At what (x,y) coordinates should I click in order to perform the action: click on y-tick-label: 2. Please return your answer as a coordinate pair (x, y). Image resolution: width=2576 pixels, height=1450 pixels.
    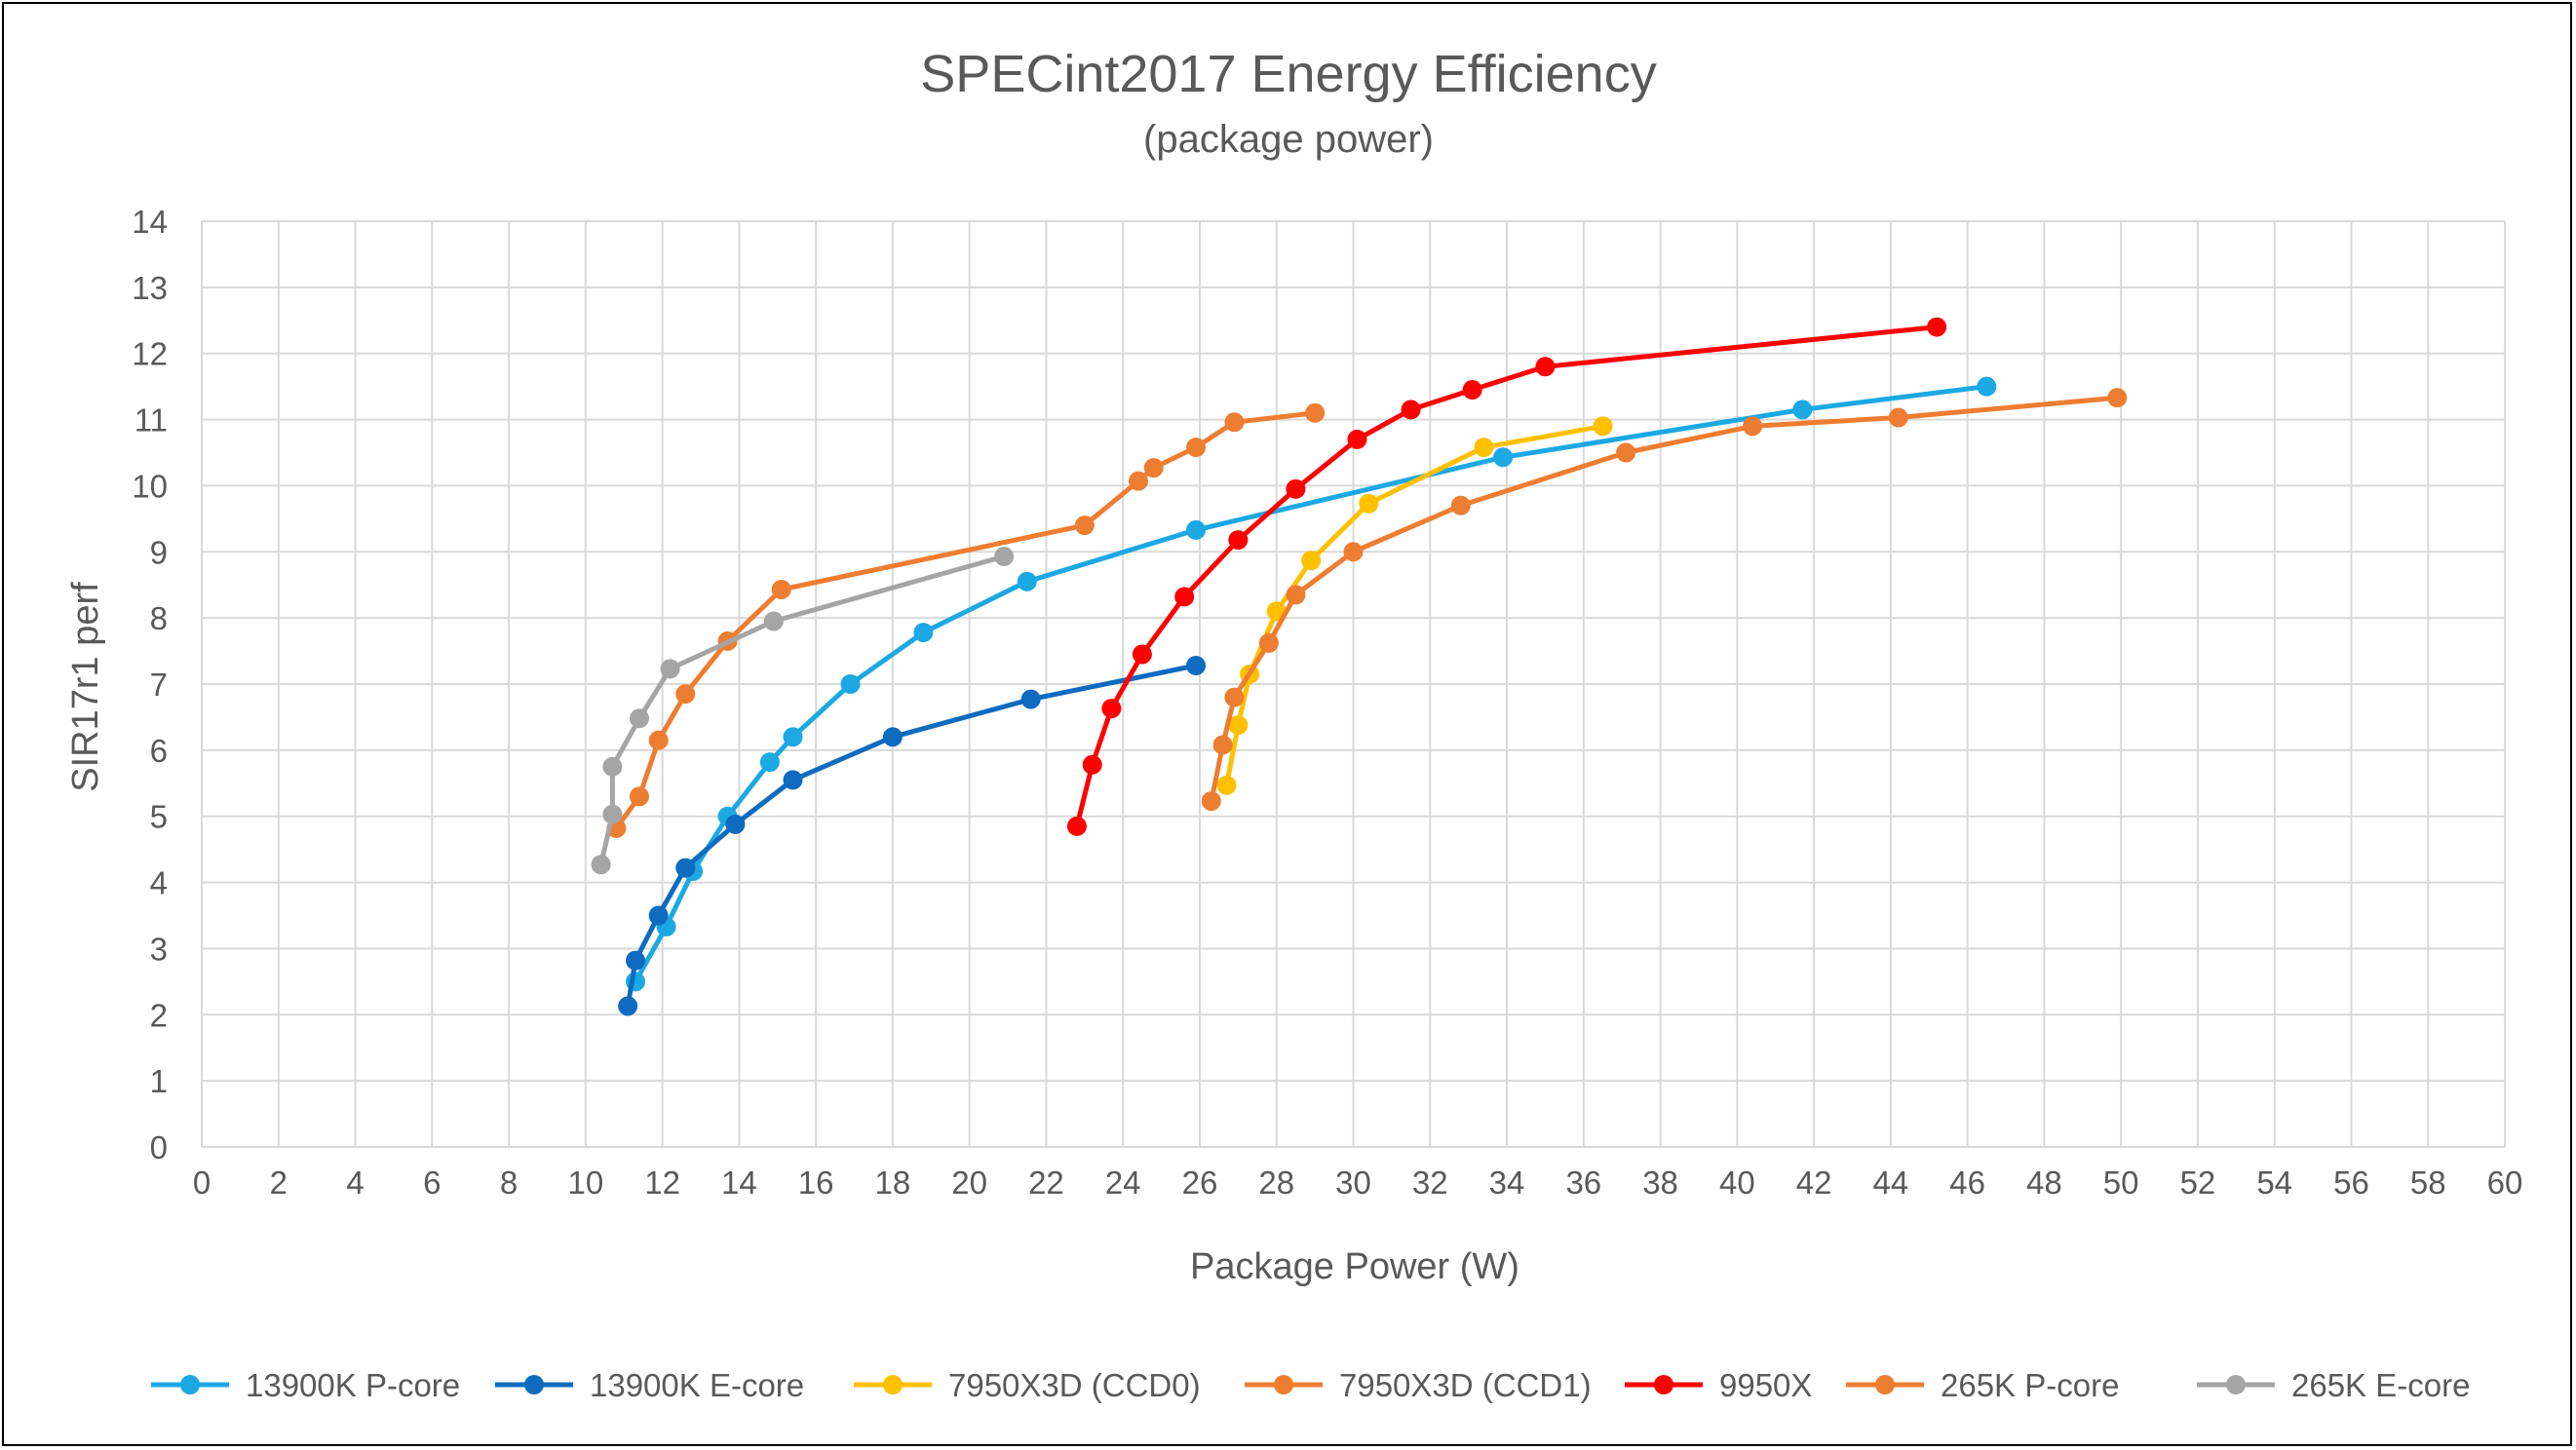
    Looking at the image, I should click on (159, 1015).